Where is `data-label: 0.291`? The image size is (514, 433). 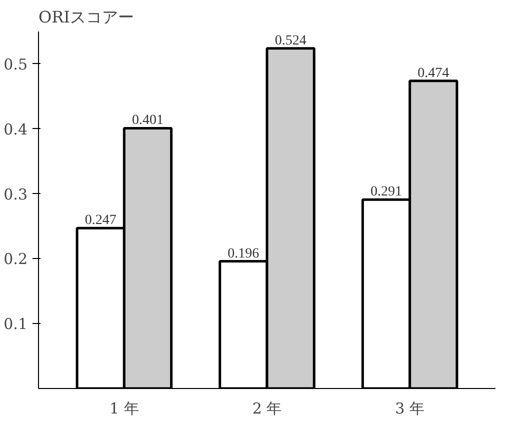 data-label: 0.291 is located at coordinates (386, 192).